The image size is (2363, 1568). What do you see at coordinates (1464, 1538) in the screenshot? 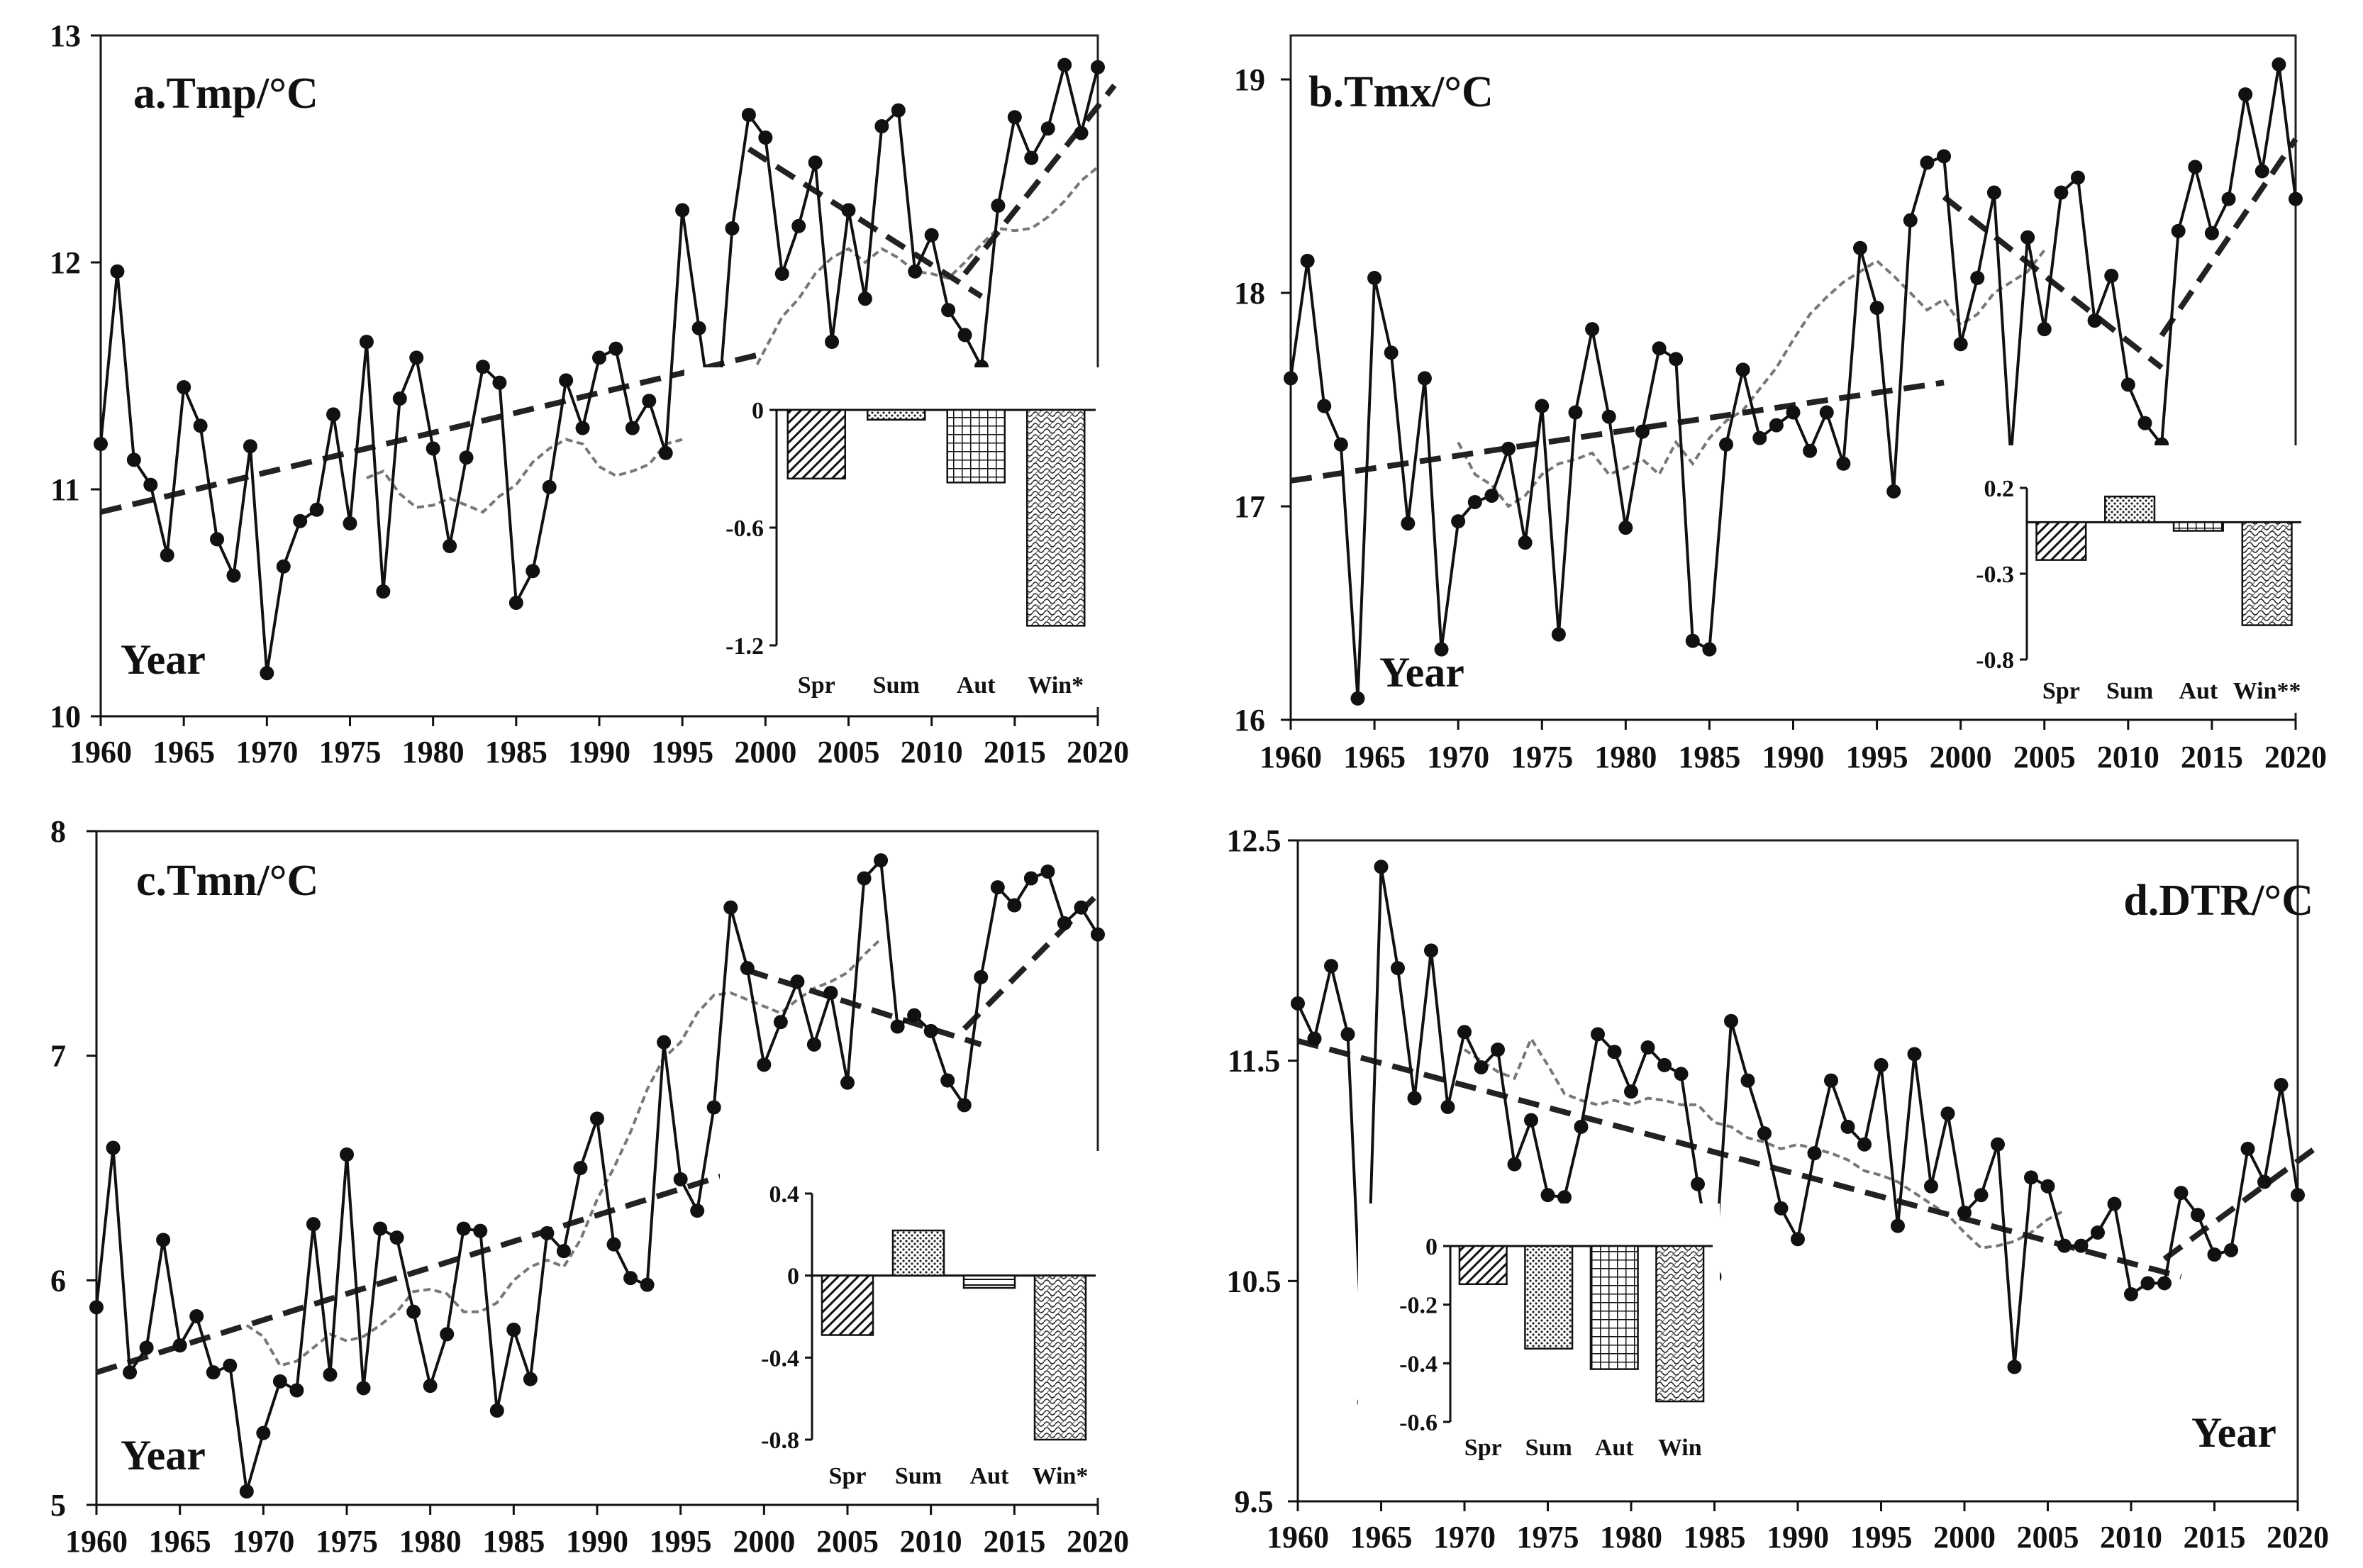
I see `panel-d-x-tick-label: 1970` at bounding box center [1464, 1538].